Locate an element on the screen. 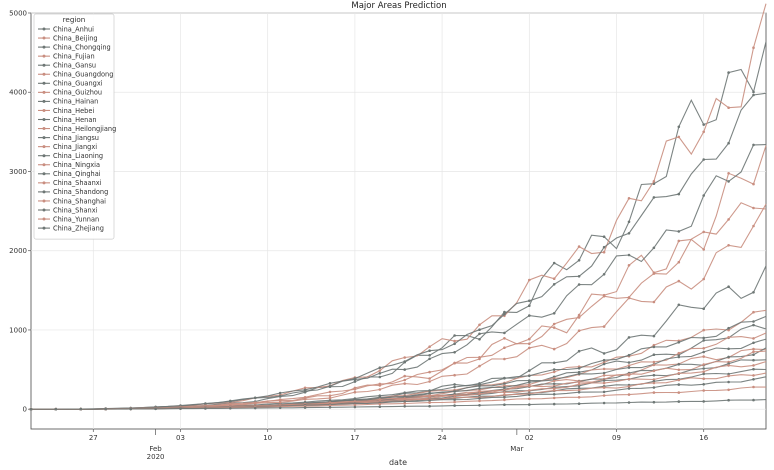 This screenshot has width=774, height=470. legend-entry: China_Guangxi is located at coordinates (78, 84).